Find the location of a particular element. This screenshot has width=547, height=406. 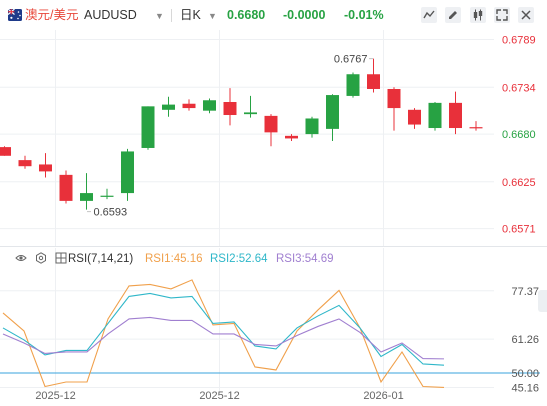

pair-name-chinese: 澳元/美元 is located at coordinates (52, 15).